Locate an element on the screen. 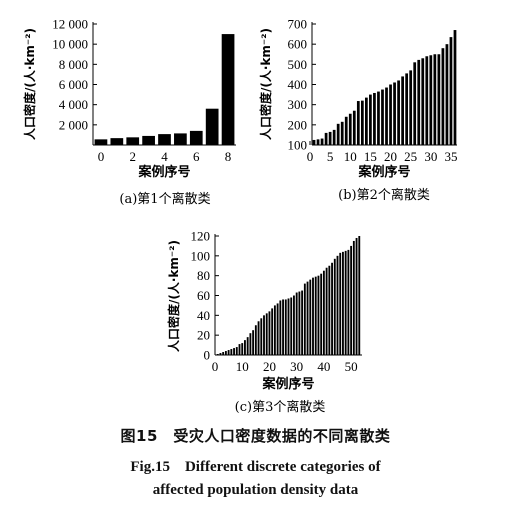 Image resolution: width=511 pixels, height=516 pixels. chart-caption: (c)第3个离散类 is located at coordinates (280, 407).